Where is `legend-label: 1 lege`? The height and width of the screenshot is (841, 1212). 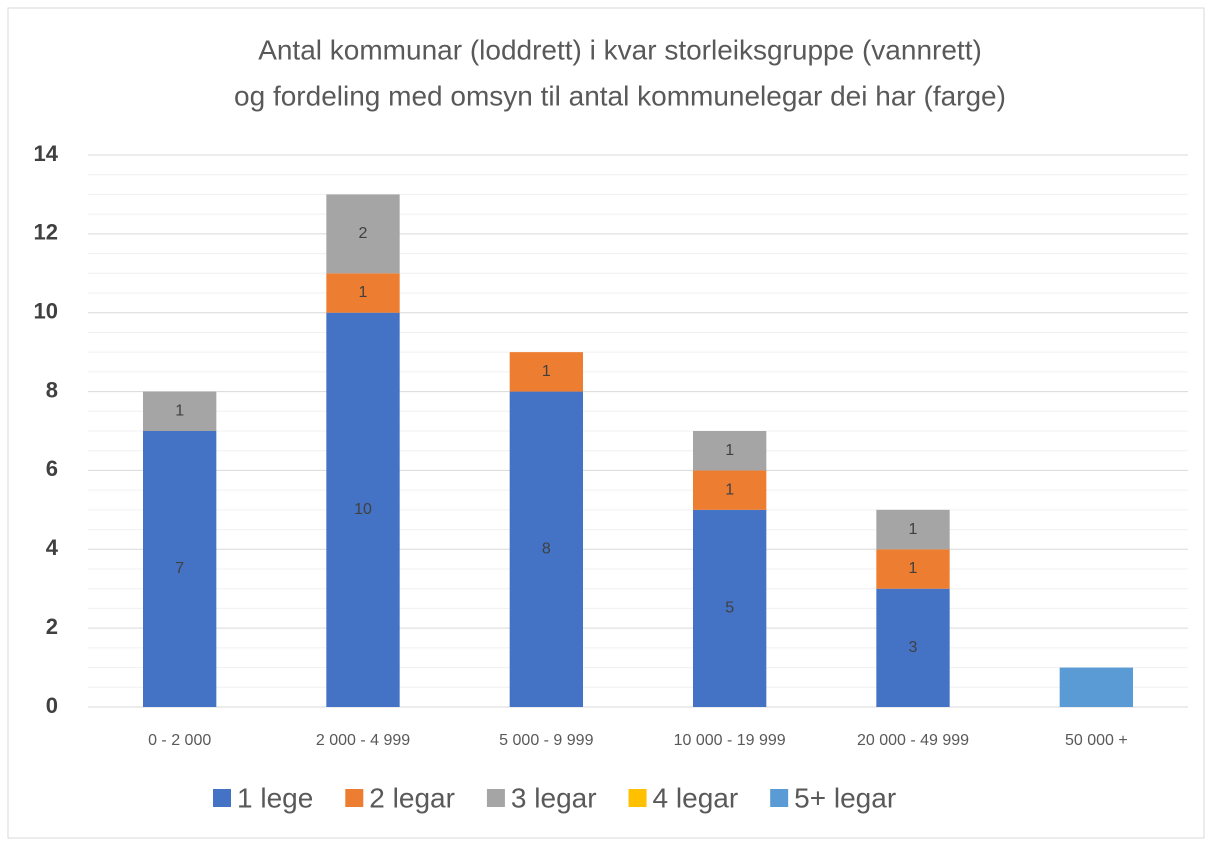 legend-label: 1 lege is located at coordinates (275, 797).